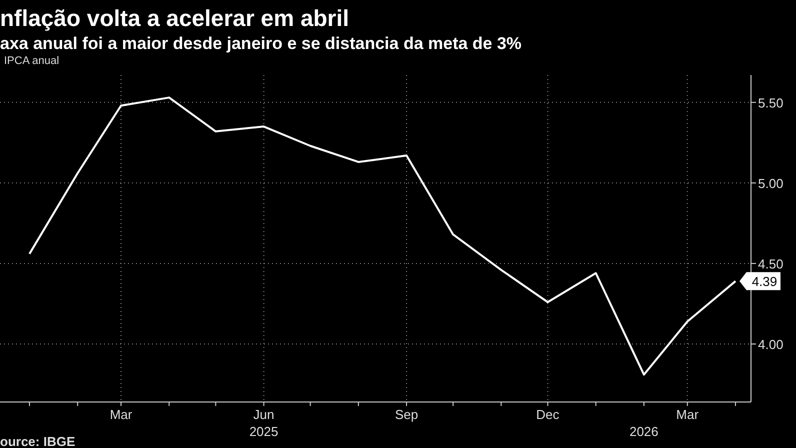 Image resolution: width=796 pixels, height=448 pixels. What do you see at coordinates (643, 431) in the screenshot?
I see `x2-tick-label: 2026` at bounding box center [643, 431].